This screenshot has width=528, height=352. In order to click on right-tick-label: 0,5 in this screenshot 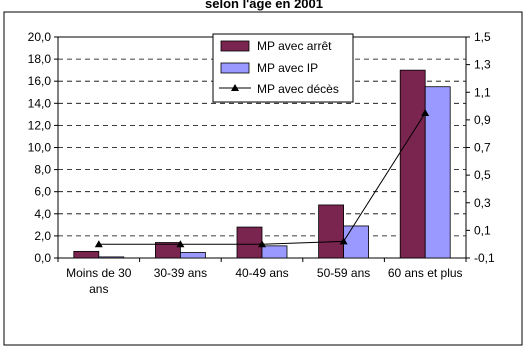, I will do `click(482, 175)`.